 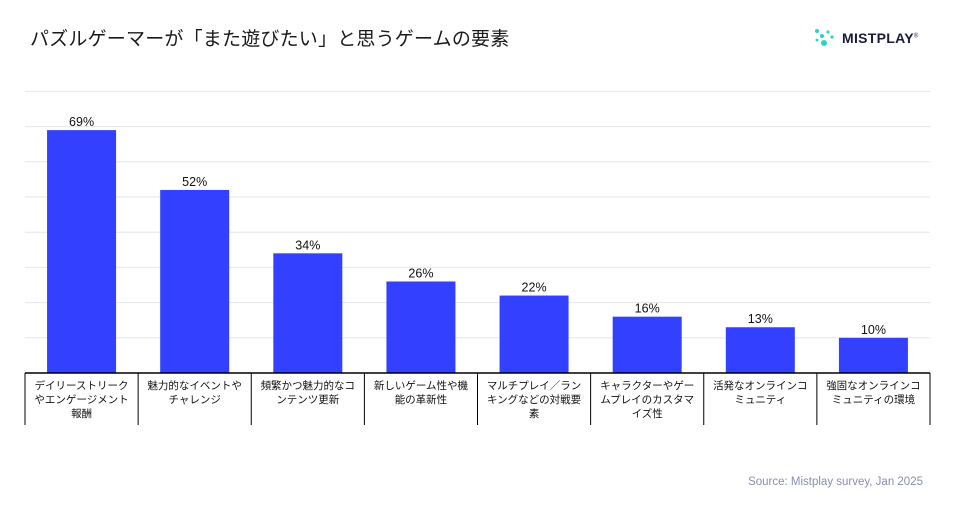 I want to click on data-label: 13%, so click(x=760, y=319).